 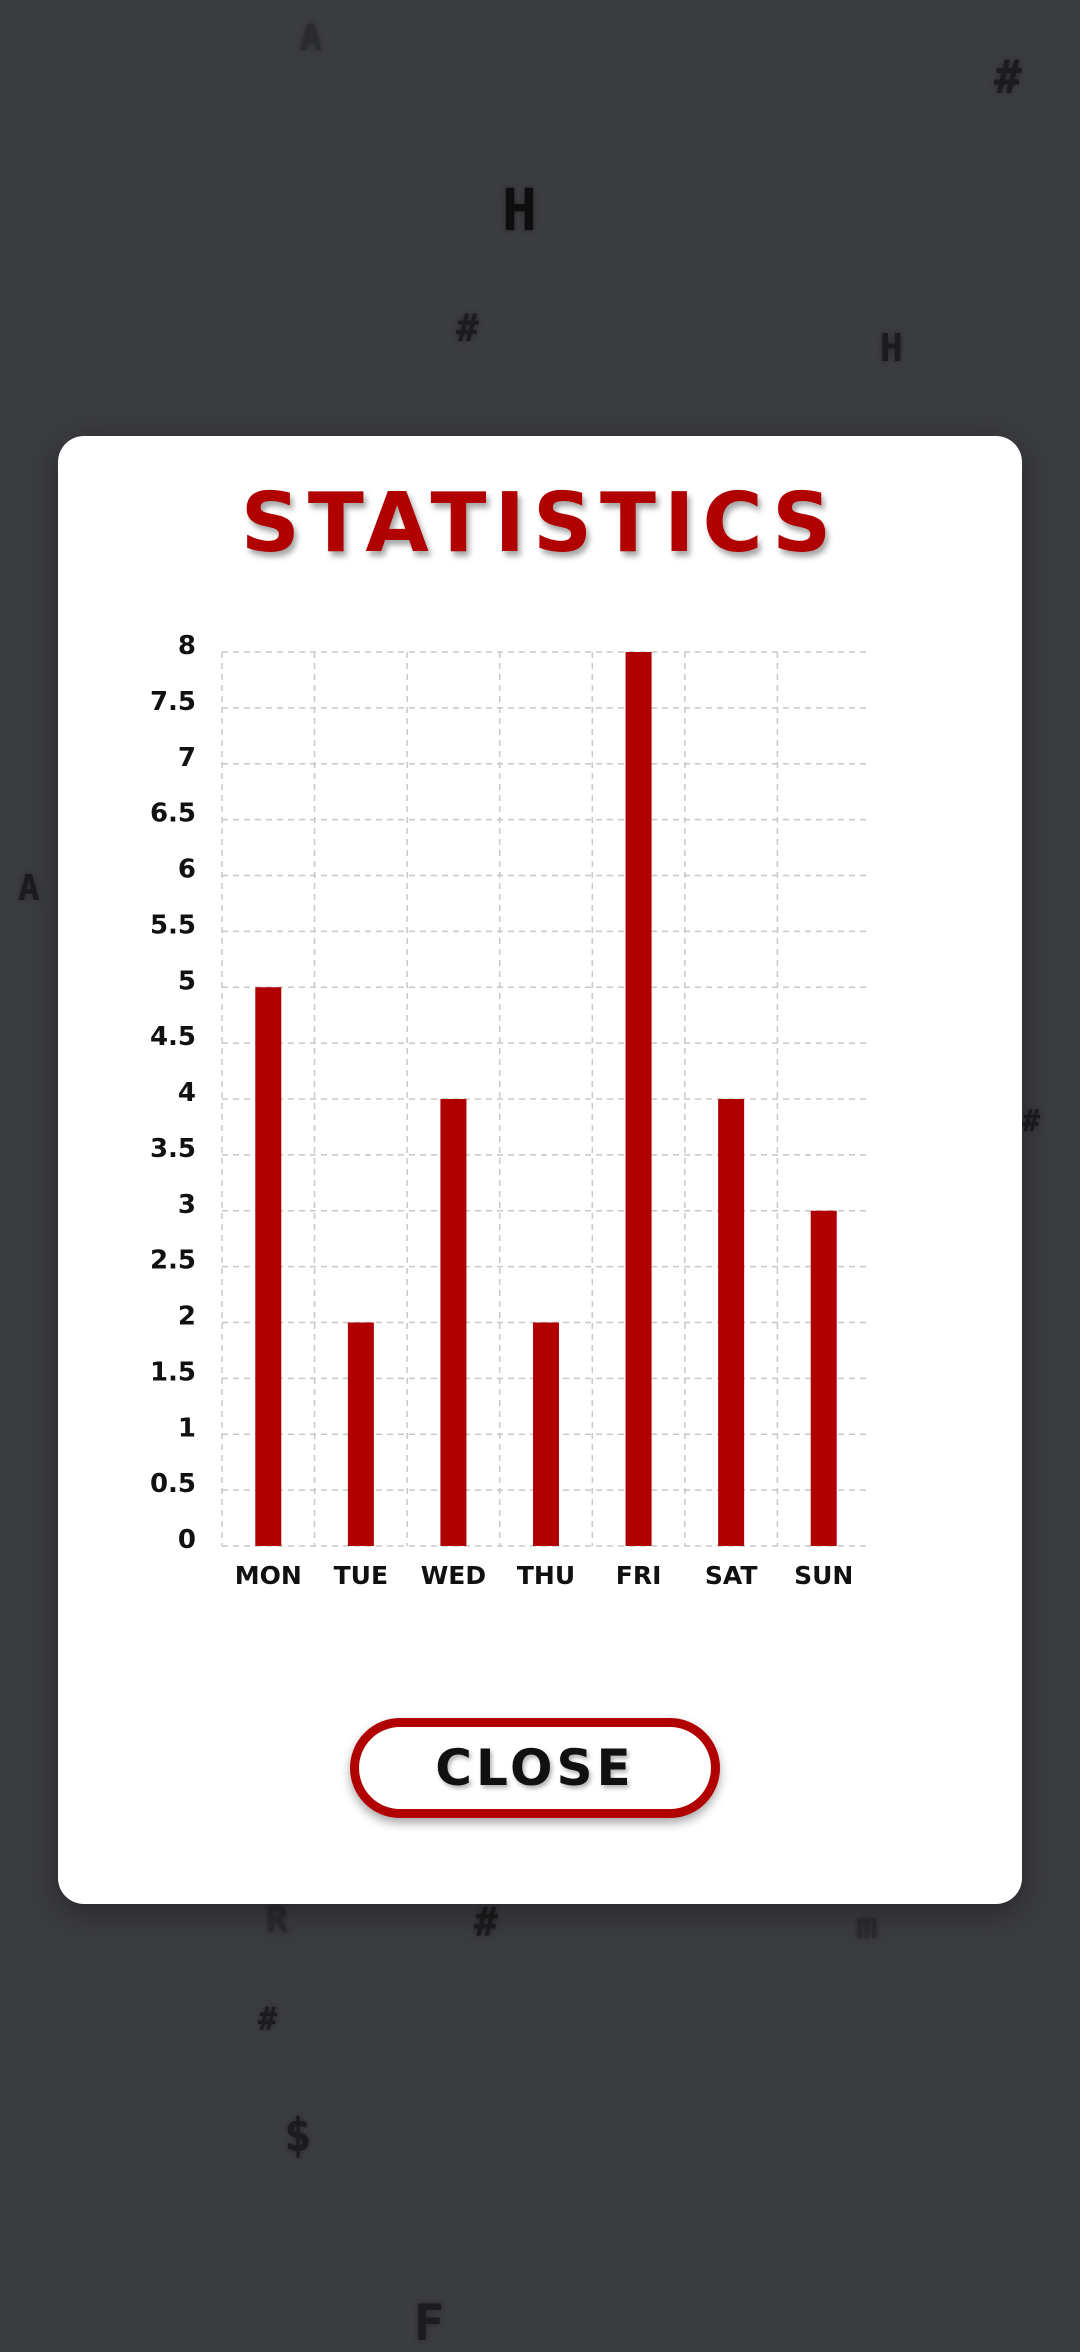 I want to click on background-glyph: R, so click(x=277, y=1920).